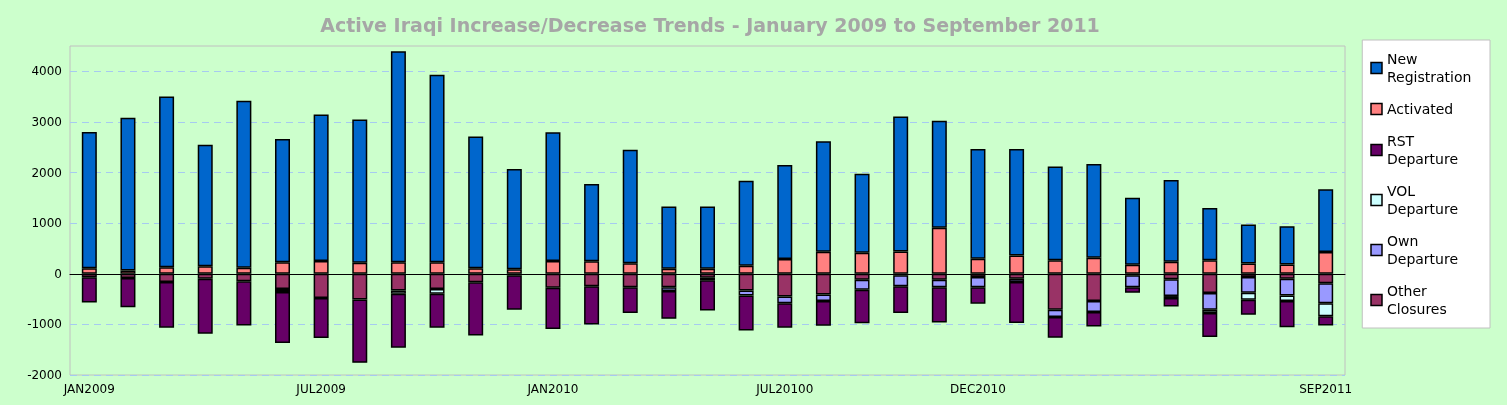 The width and height of the screenshot is (1507, 405). What do you see at coordinates (1423, 150) in the screenshot?
I see `legend-label: RST Departure` at bounding box center [1423, 150].